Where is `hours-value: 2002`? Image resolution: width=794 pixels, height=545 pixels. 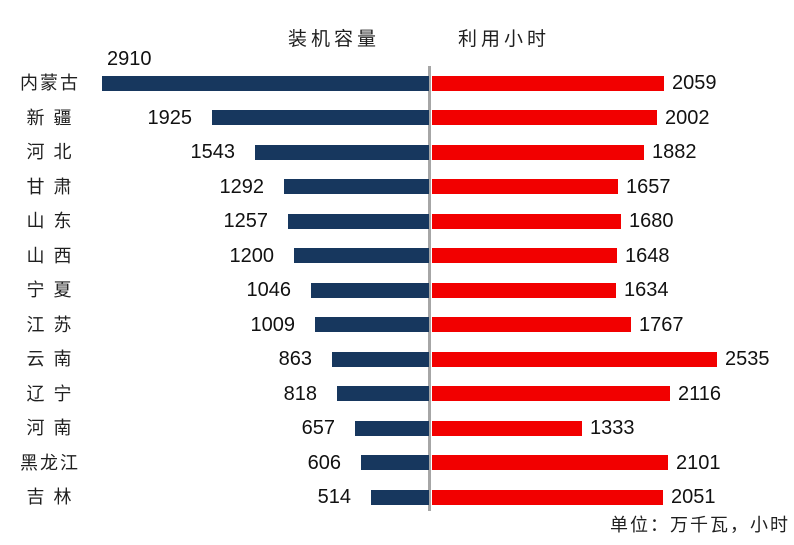 hours-value: 2002 is located at coordinates (687, 118).